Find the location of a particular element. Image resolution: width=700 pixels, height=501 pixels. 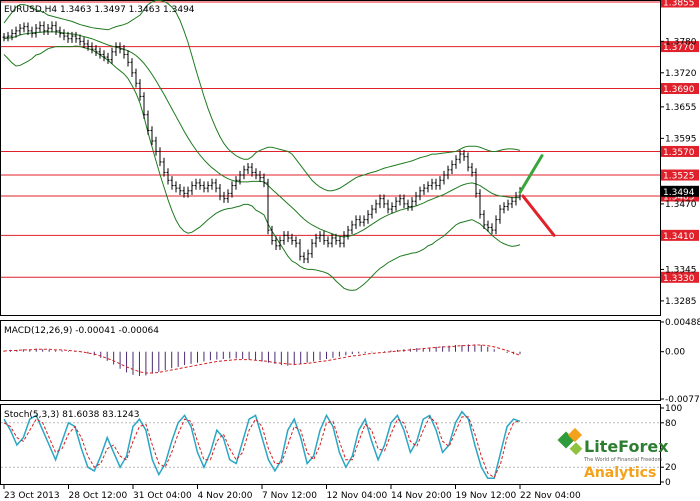

level-label: 1.3690 is located at coordinates (679, 90).